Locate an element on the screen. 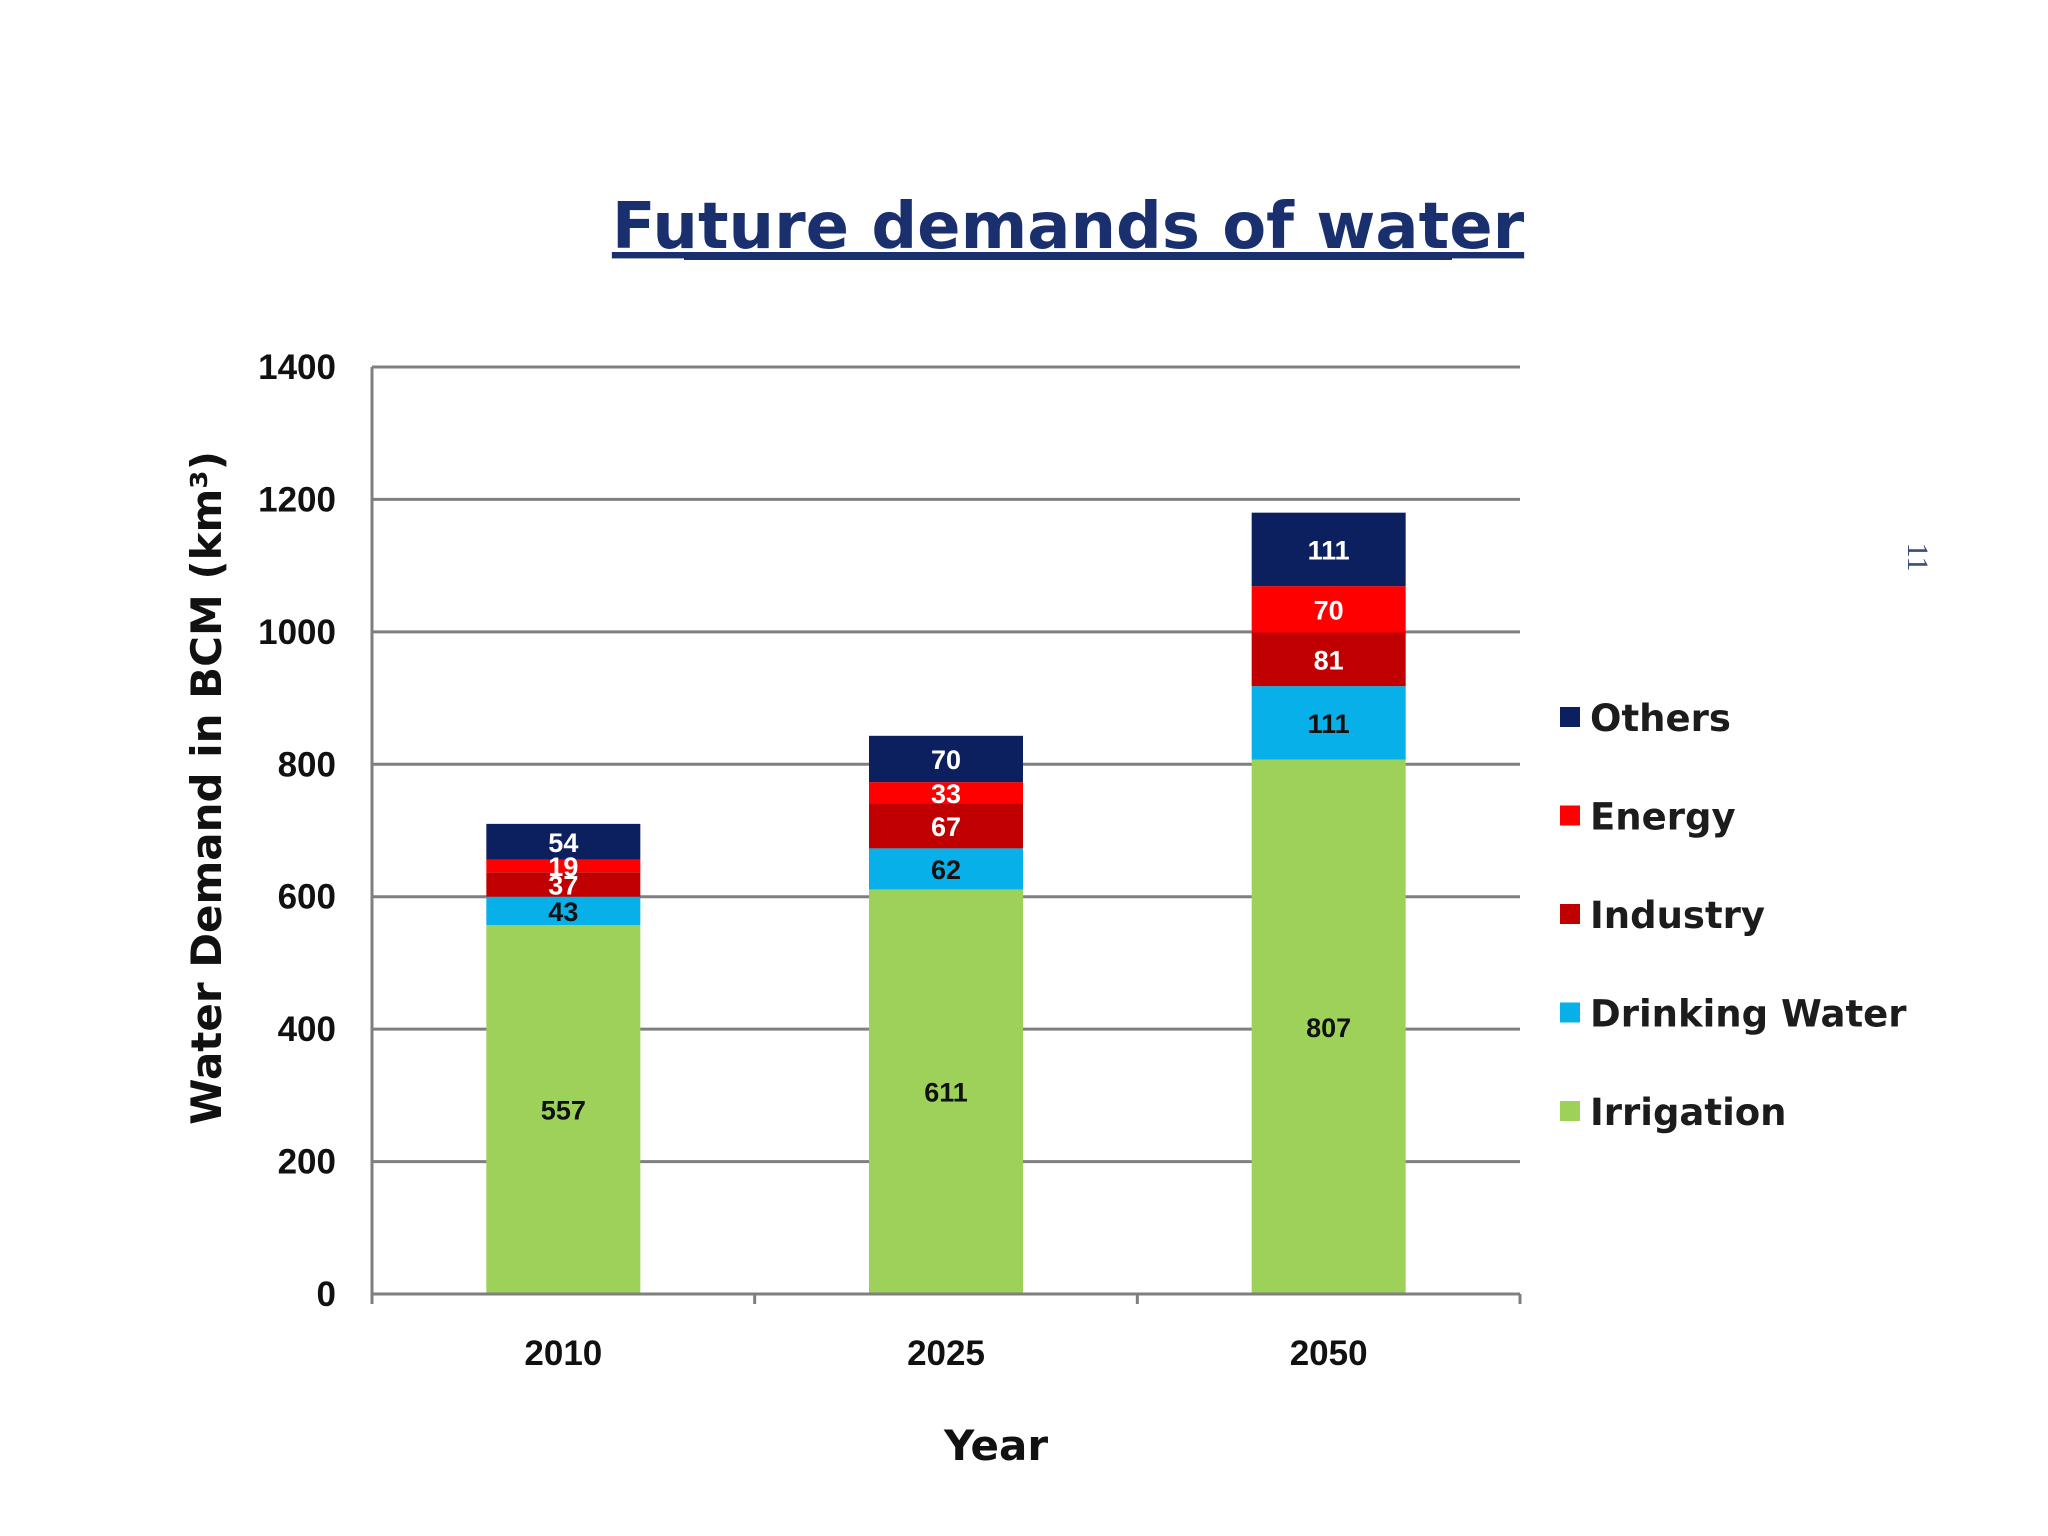  data-label: 43 is located at coordinates (563, 912).